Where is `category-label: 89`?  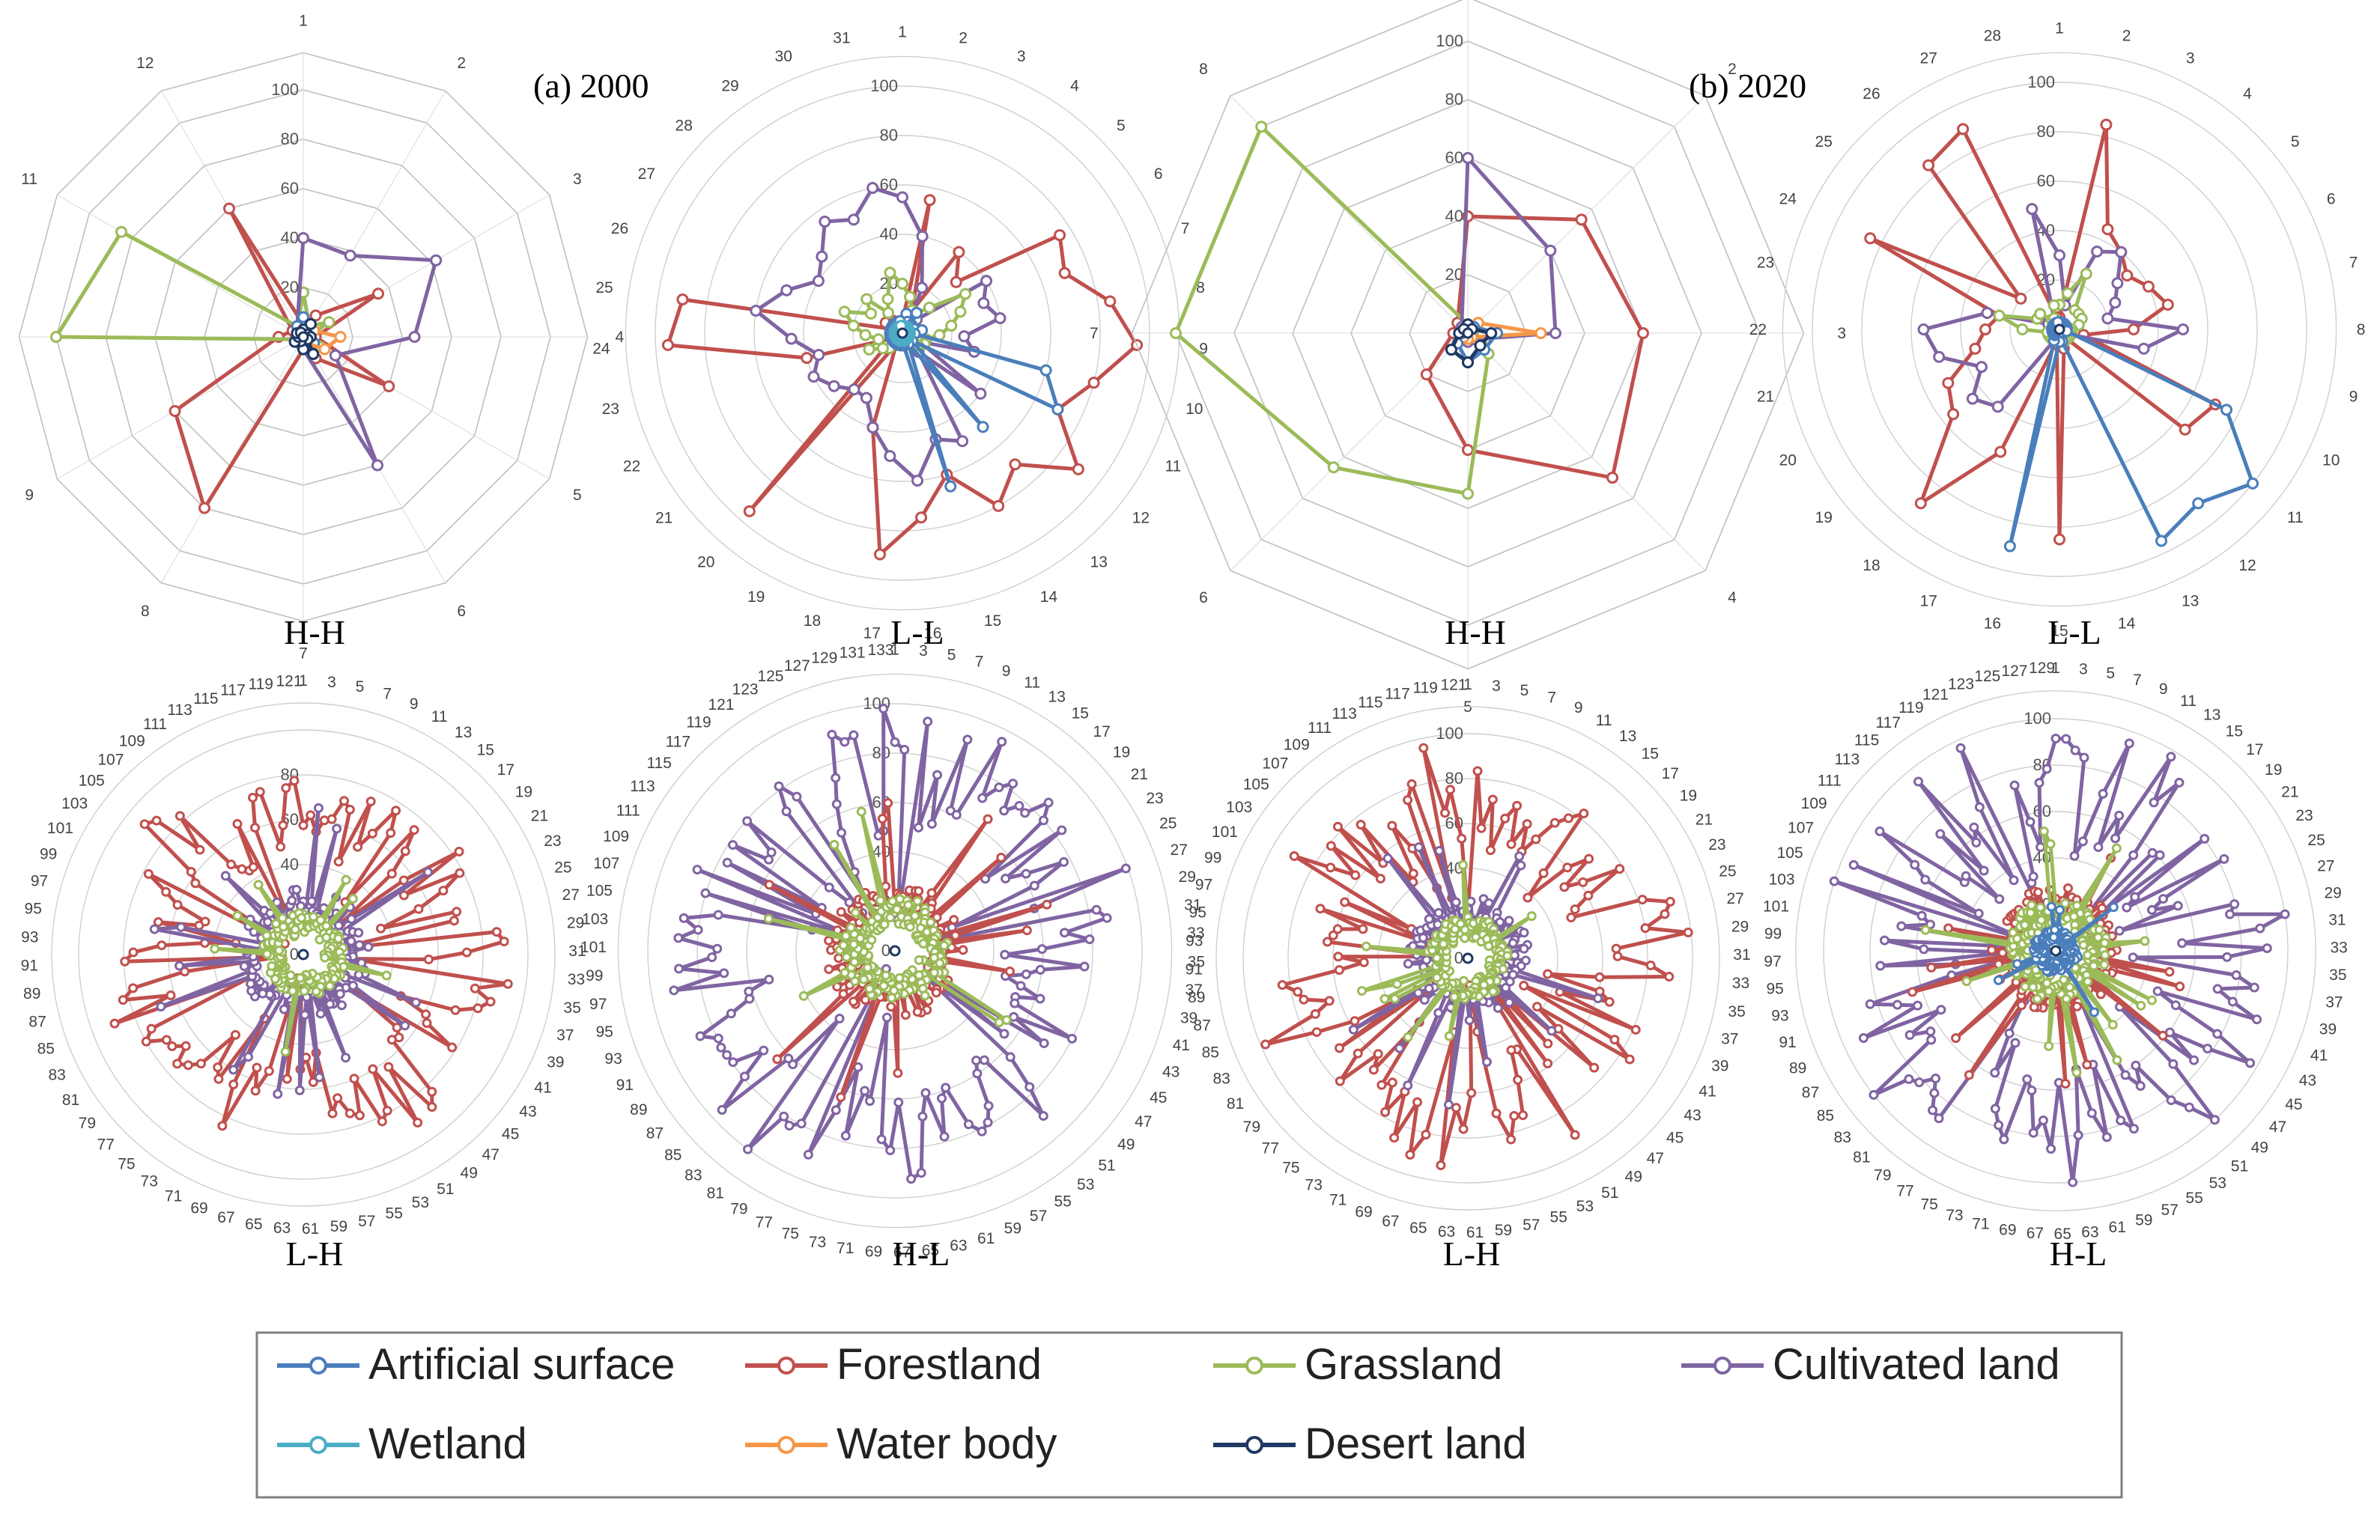
category-label: 89 is located at coordinates (638, 1110).